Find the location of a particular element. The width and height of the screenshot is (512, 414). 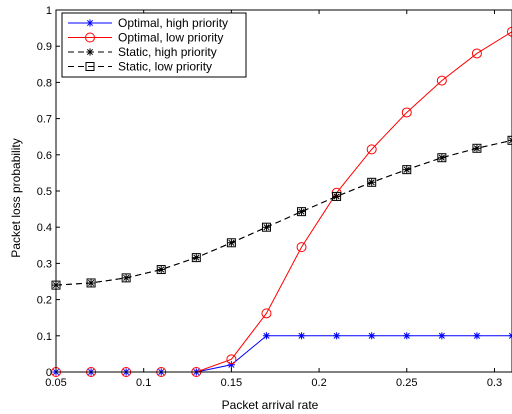

legend-label: Optimal, low priority is located at coordinates (170, 38).